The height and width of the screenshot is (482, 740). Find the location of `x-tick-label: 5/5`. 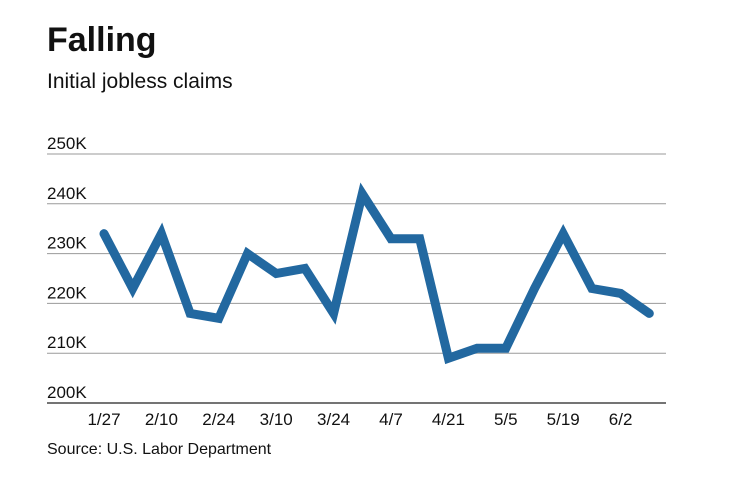

x-tick-label: 5/5 is located at coordinates (506, 419).